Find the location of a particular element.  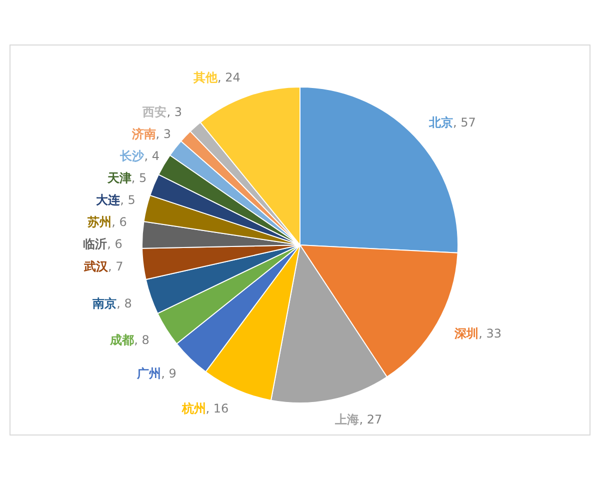

data-label: , 27 is located at coordinates (370, 419).